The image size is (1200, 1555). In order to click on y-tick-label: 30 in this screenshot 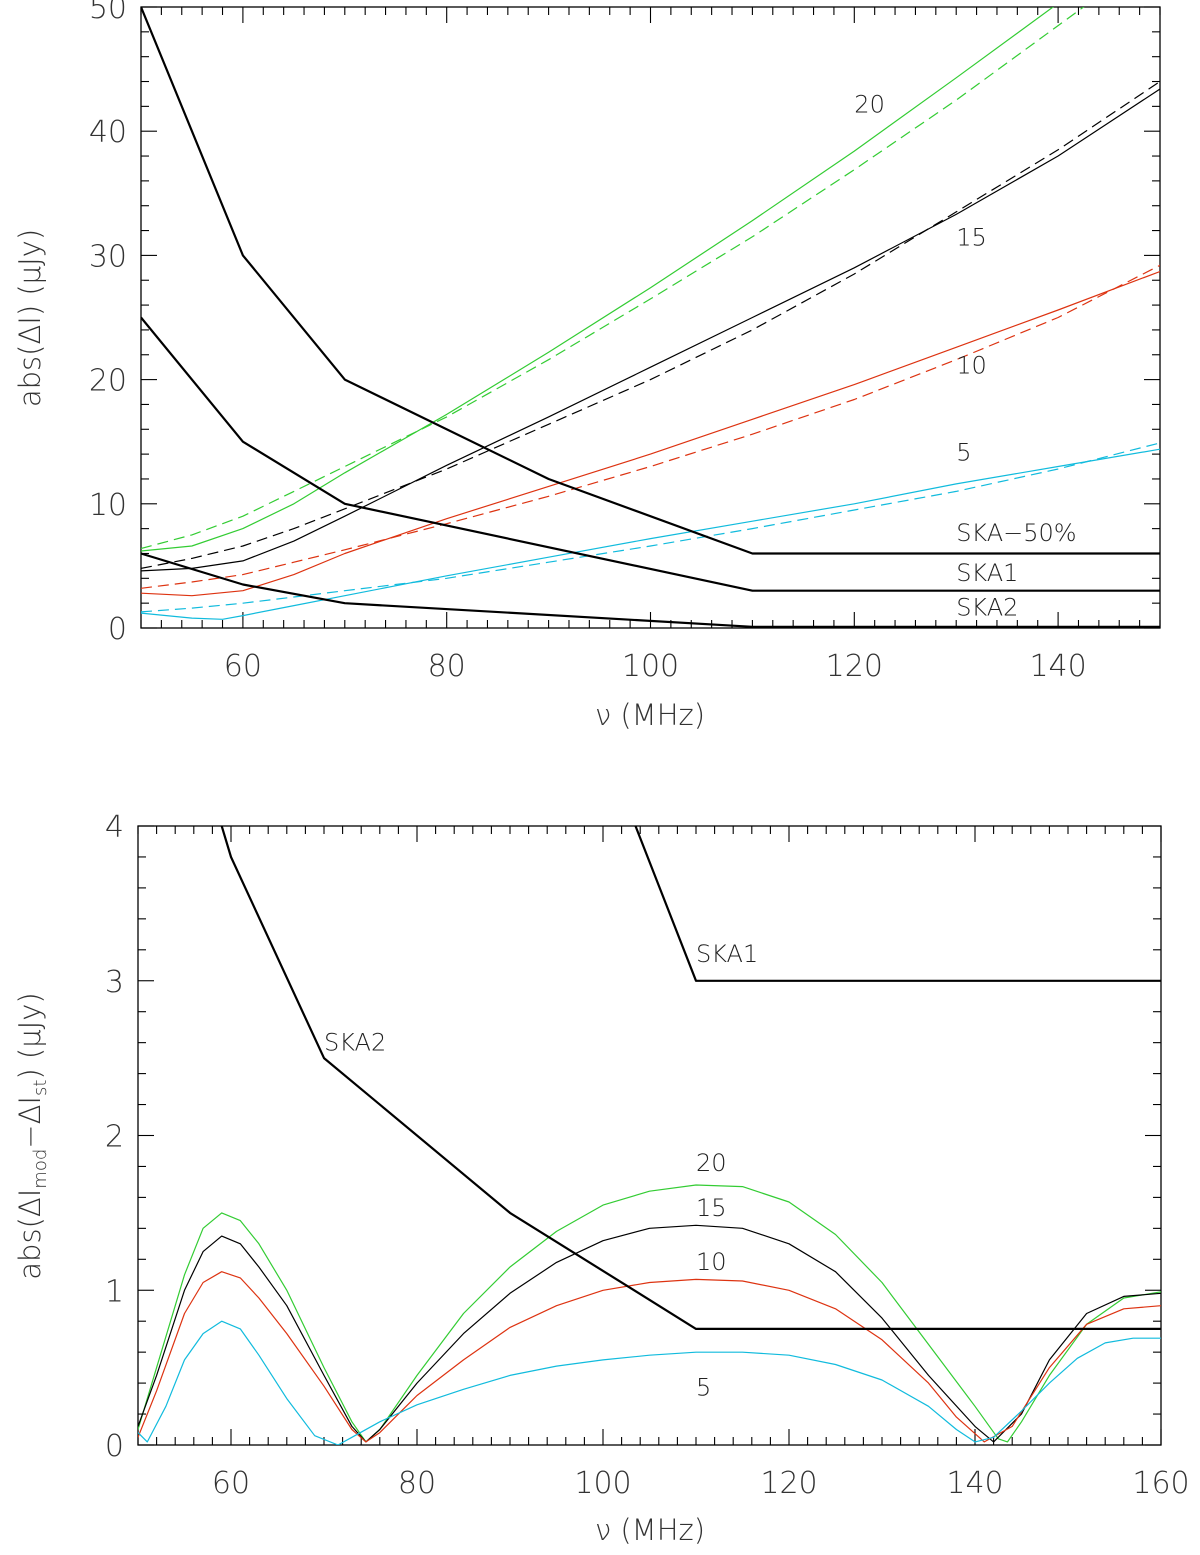, I will do `click(108, 256)`.